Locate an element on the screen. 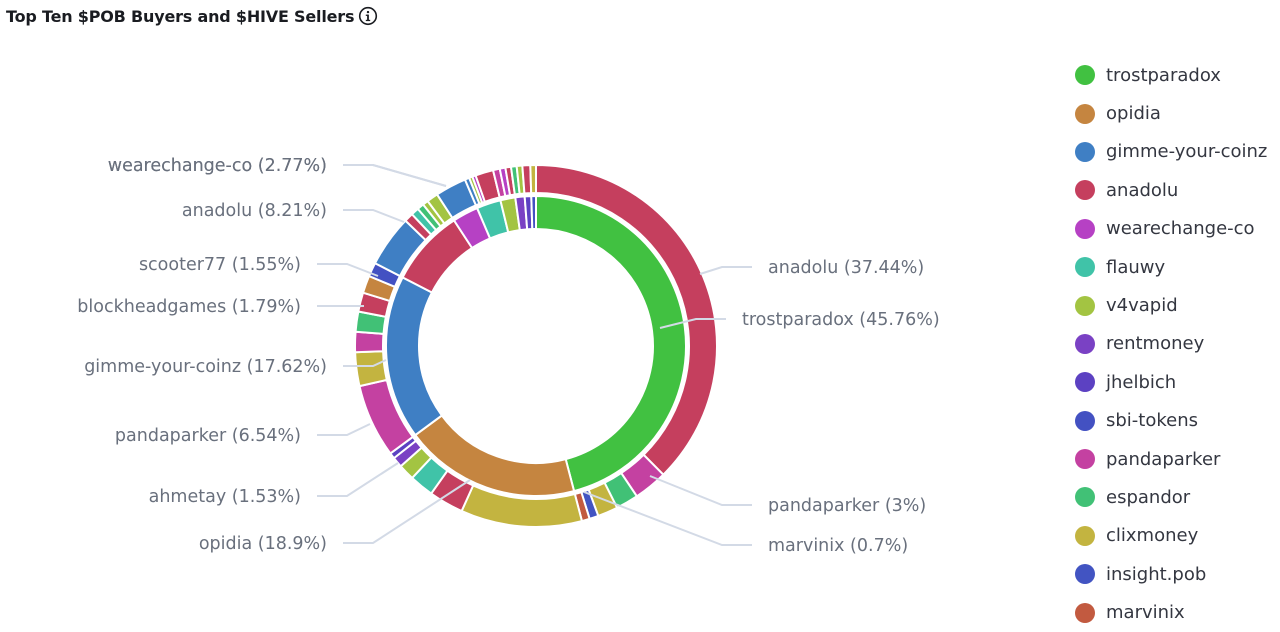 The image size is (1280, 632). slice-label: pandaparker (3%) is located at coordinates (847, 506).